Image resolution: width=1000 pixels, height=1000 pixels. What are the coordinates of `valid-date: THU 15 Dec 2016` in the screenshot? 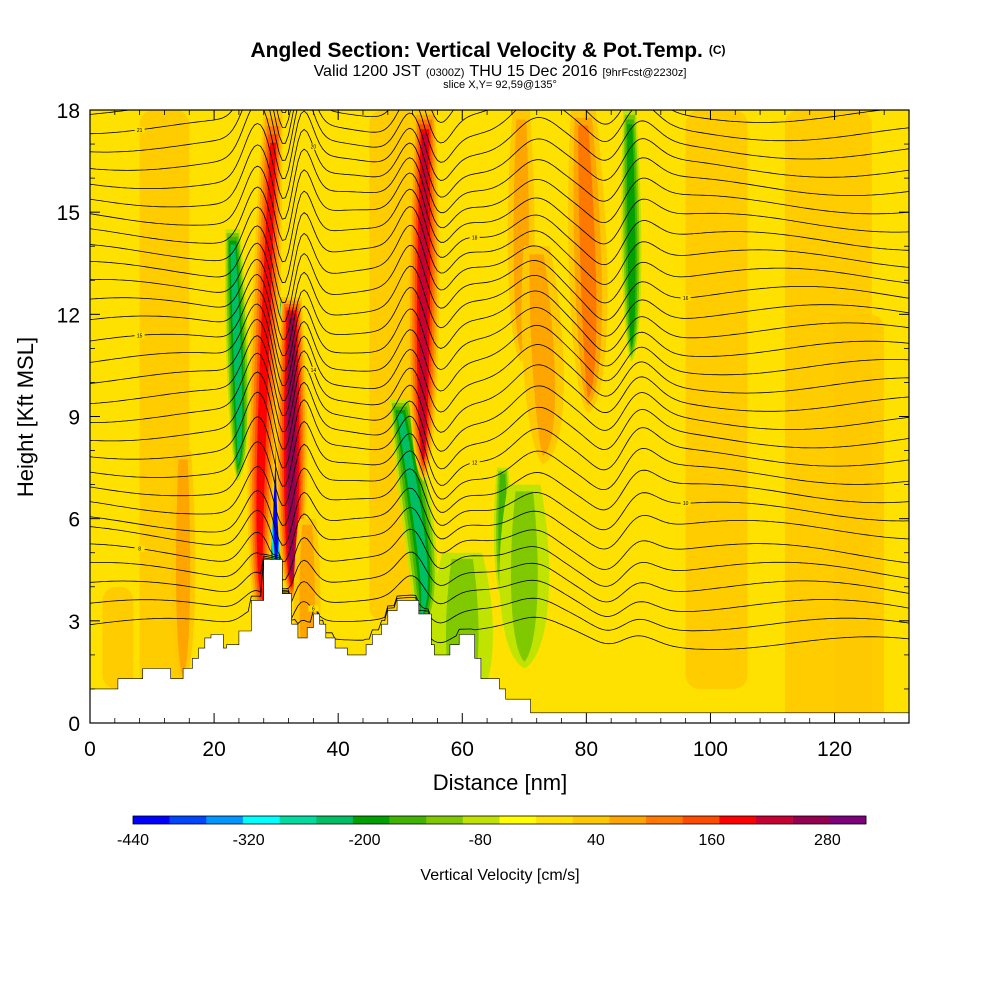 It's located at (533, 71).